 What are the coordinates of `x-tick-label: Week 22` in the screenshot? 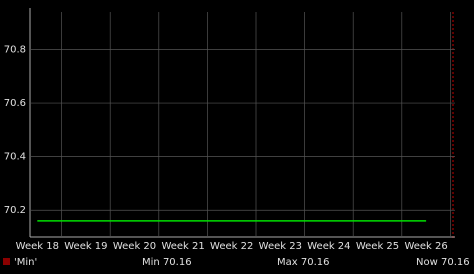 It's located at (231, 246).